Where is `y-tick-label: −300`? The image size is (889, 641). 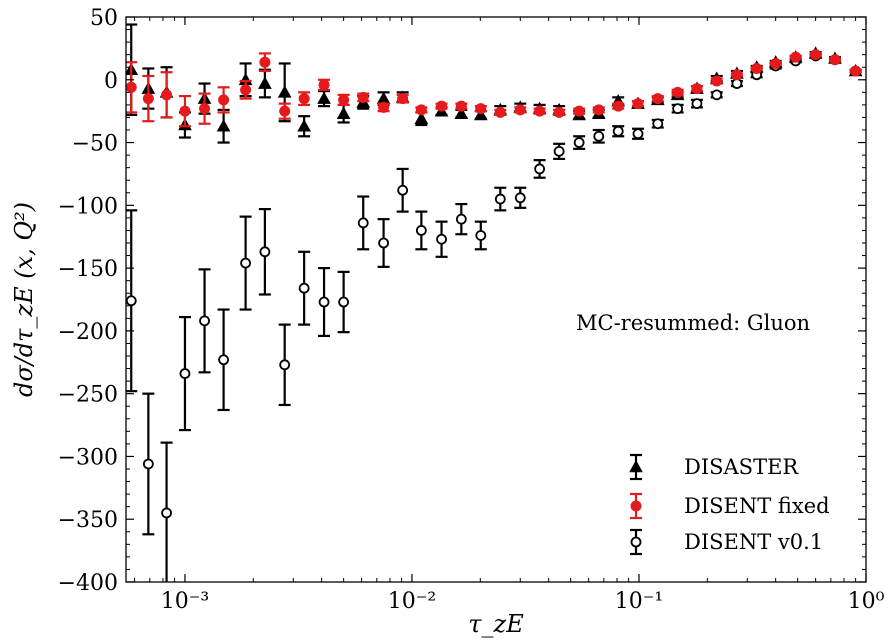 y-tick-label: −300 is located at coordinates (88, 457).